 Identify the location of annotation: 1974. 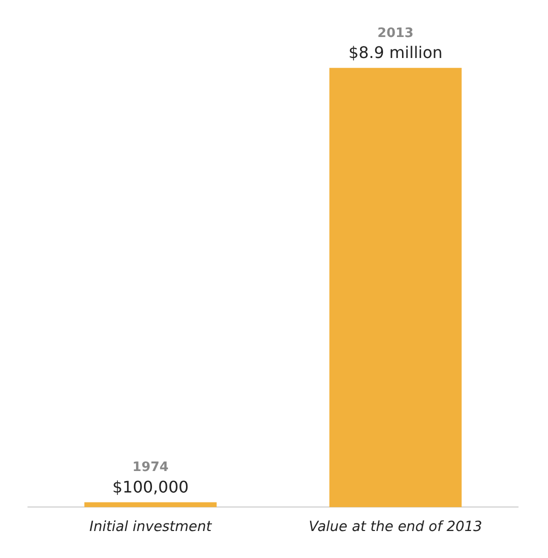
(150, 468).